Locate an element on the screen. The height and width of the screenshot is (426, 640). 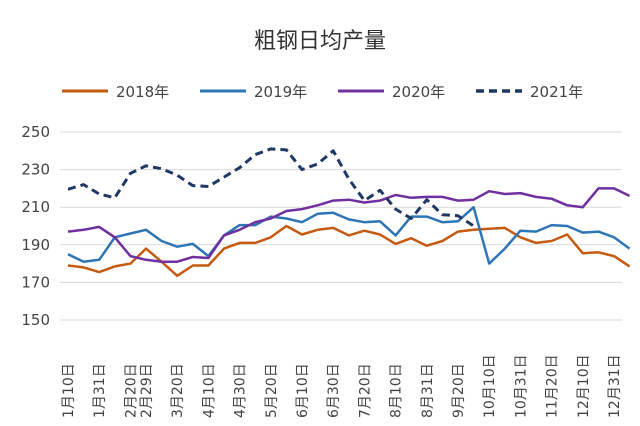
x-tick-label: 1月10日 is located at coordinates (69, 390).